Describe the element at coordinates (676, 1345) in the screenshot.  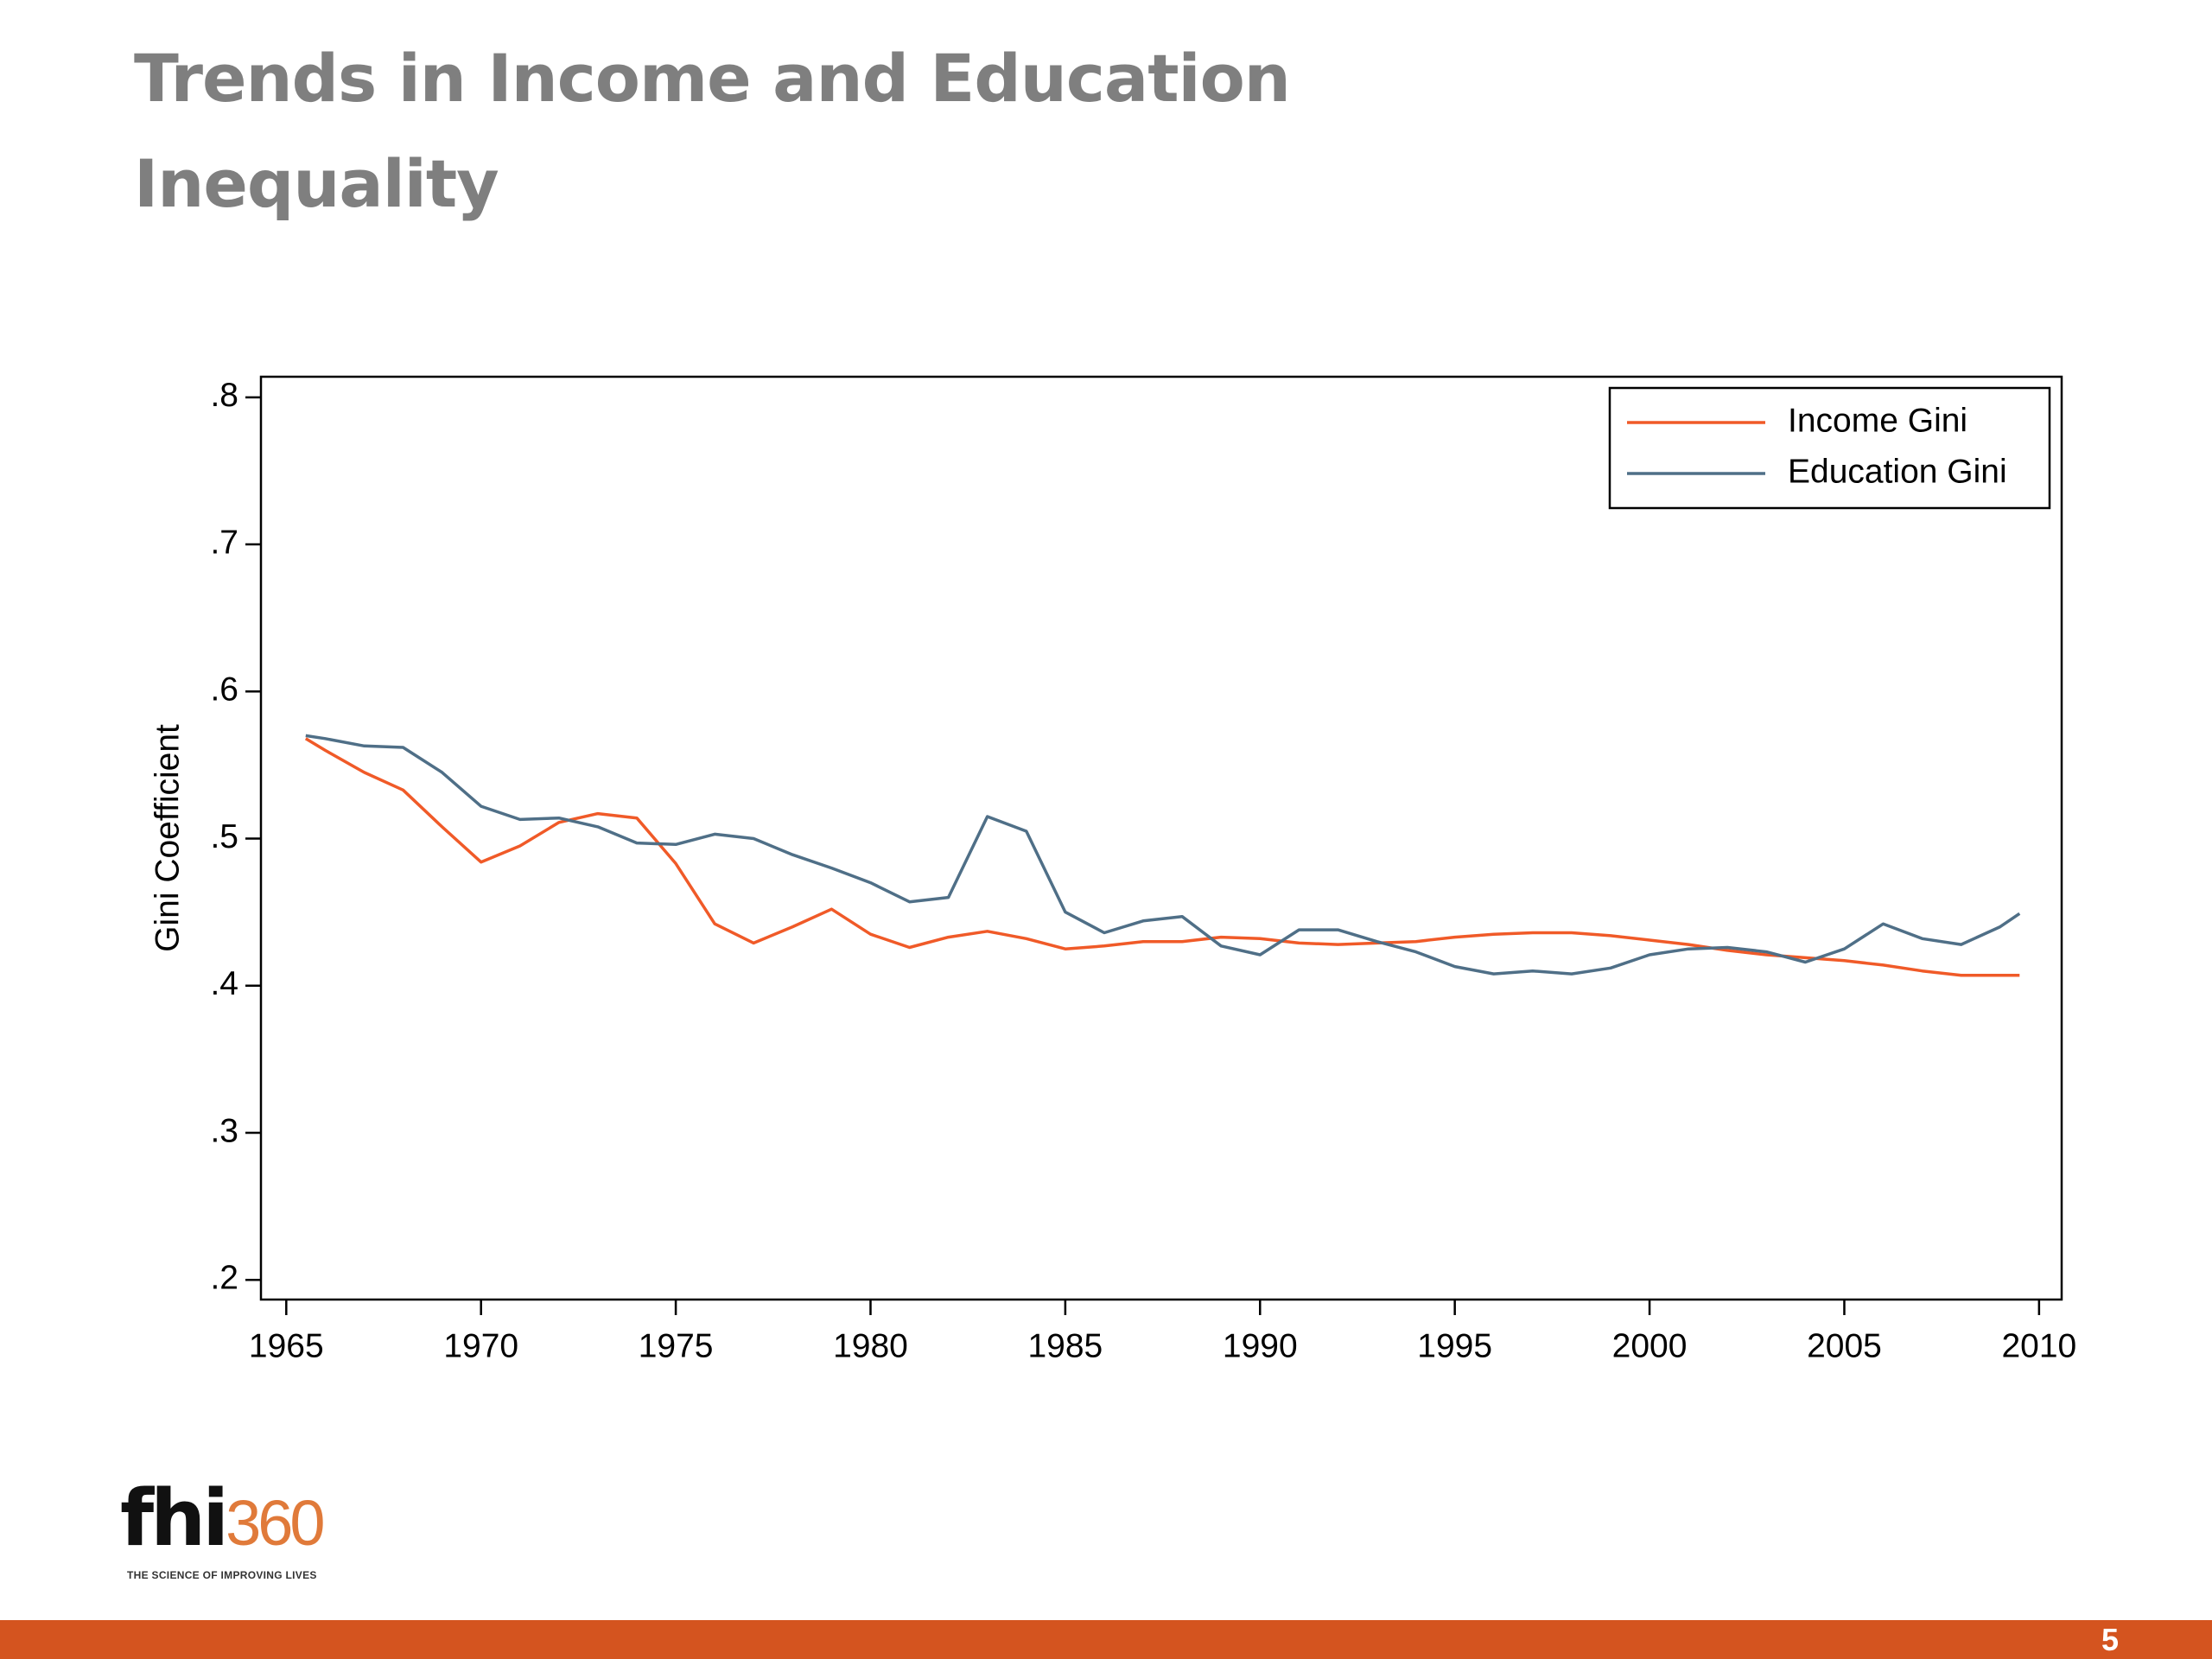
I see `x-tick-label: 1975` at that location.